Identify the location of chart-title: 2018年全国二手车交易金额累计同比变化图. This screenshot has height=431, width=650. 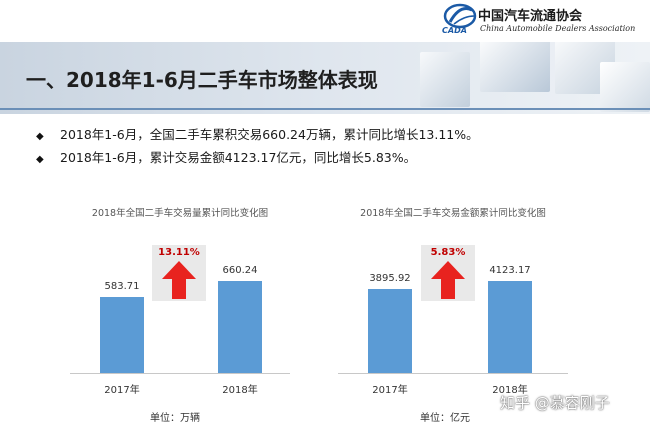
(453, 213).